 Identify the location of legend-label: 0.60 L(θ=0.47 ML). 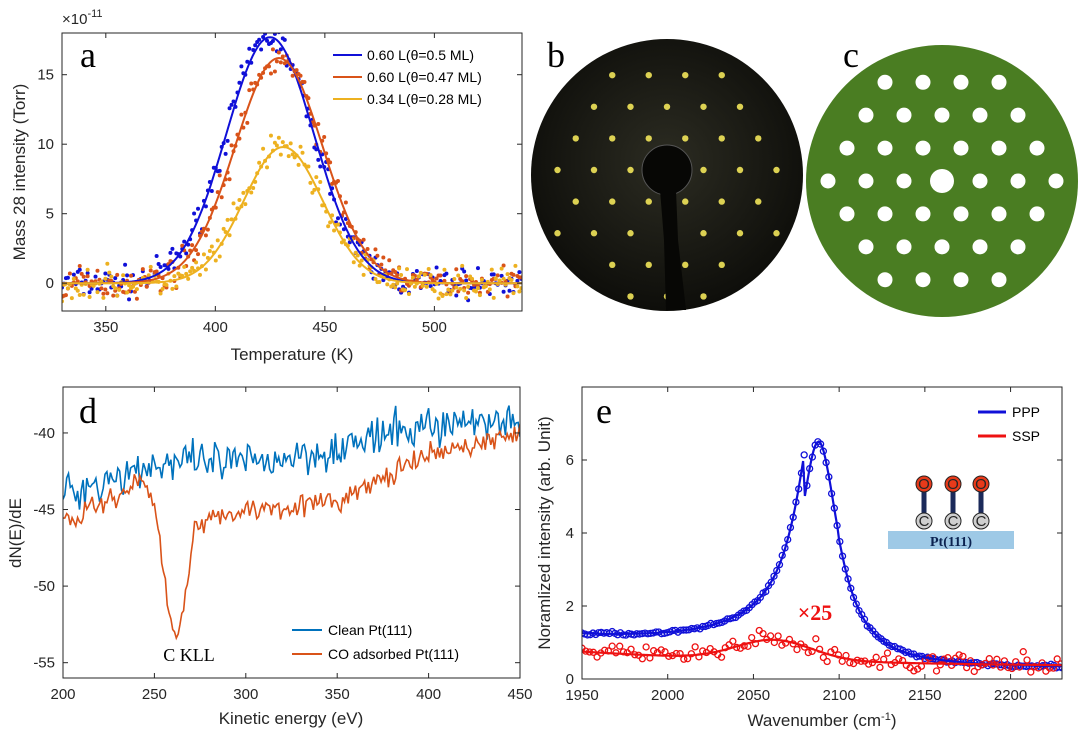
(424, 77).